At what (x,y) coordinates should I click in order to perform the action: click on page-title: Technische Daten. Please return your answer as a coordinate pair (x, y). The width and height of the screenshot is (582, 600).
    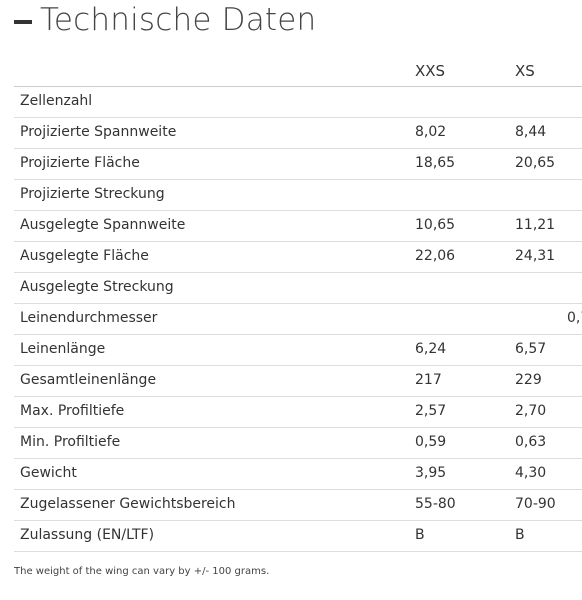
    Looking at the image, I should click on (178, 20).